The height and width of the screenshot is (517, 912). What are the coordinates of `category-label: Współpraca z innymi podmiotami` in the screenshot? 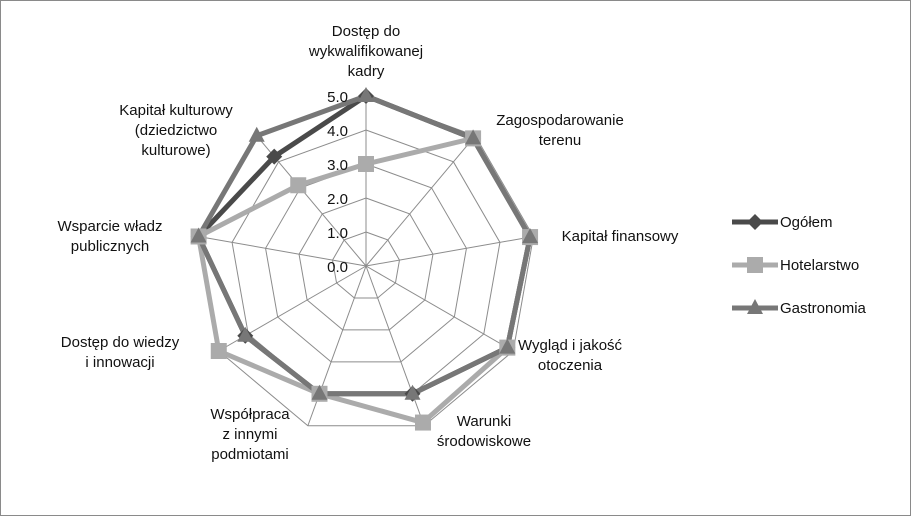 It's located at (250, 434).